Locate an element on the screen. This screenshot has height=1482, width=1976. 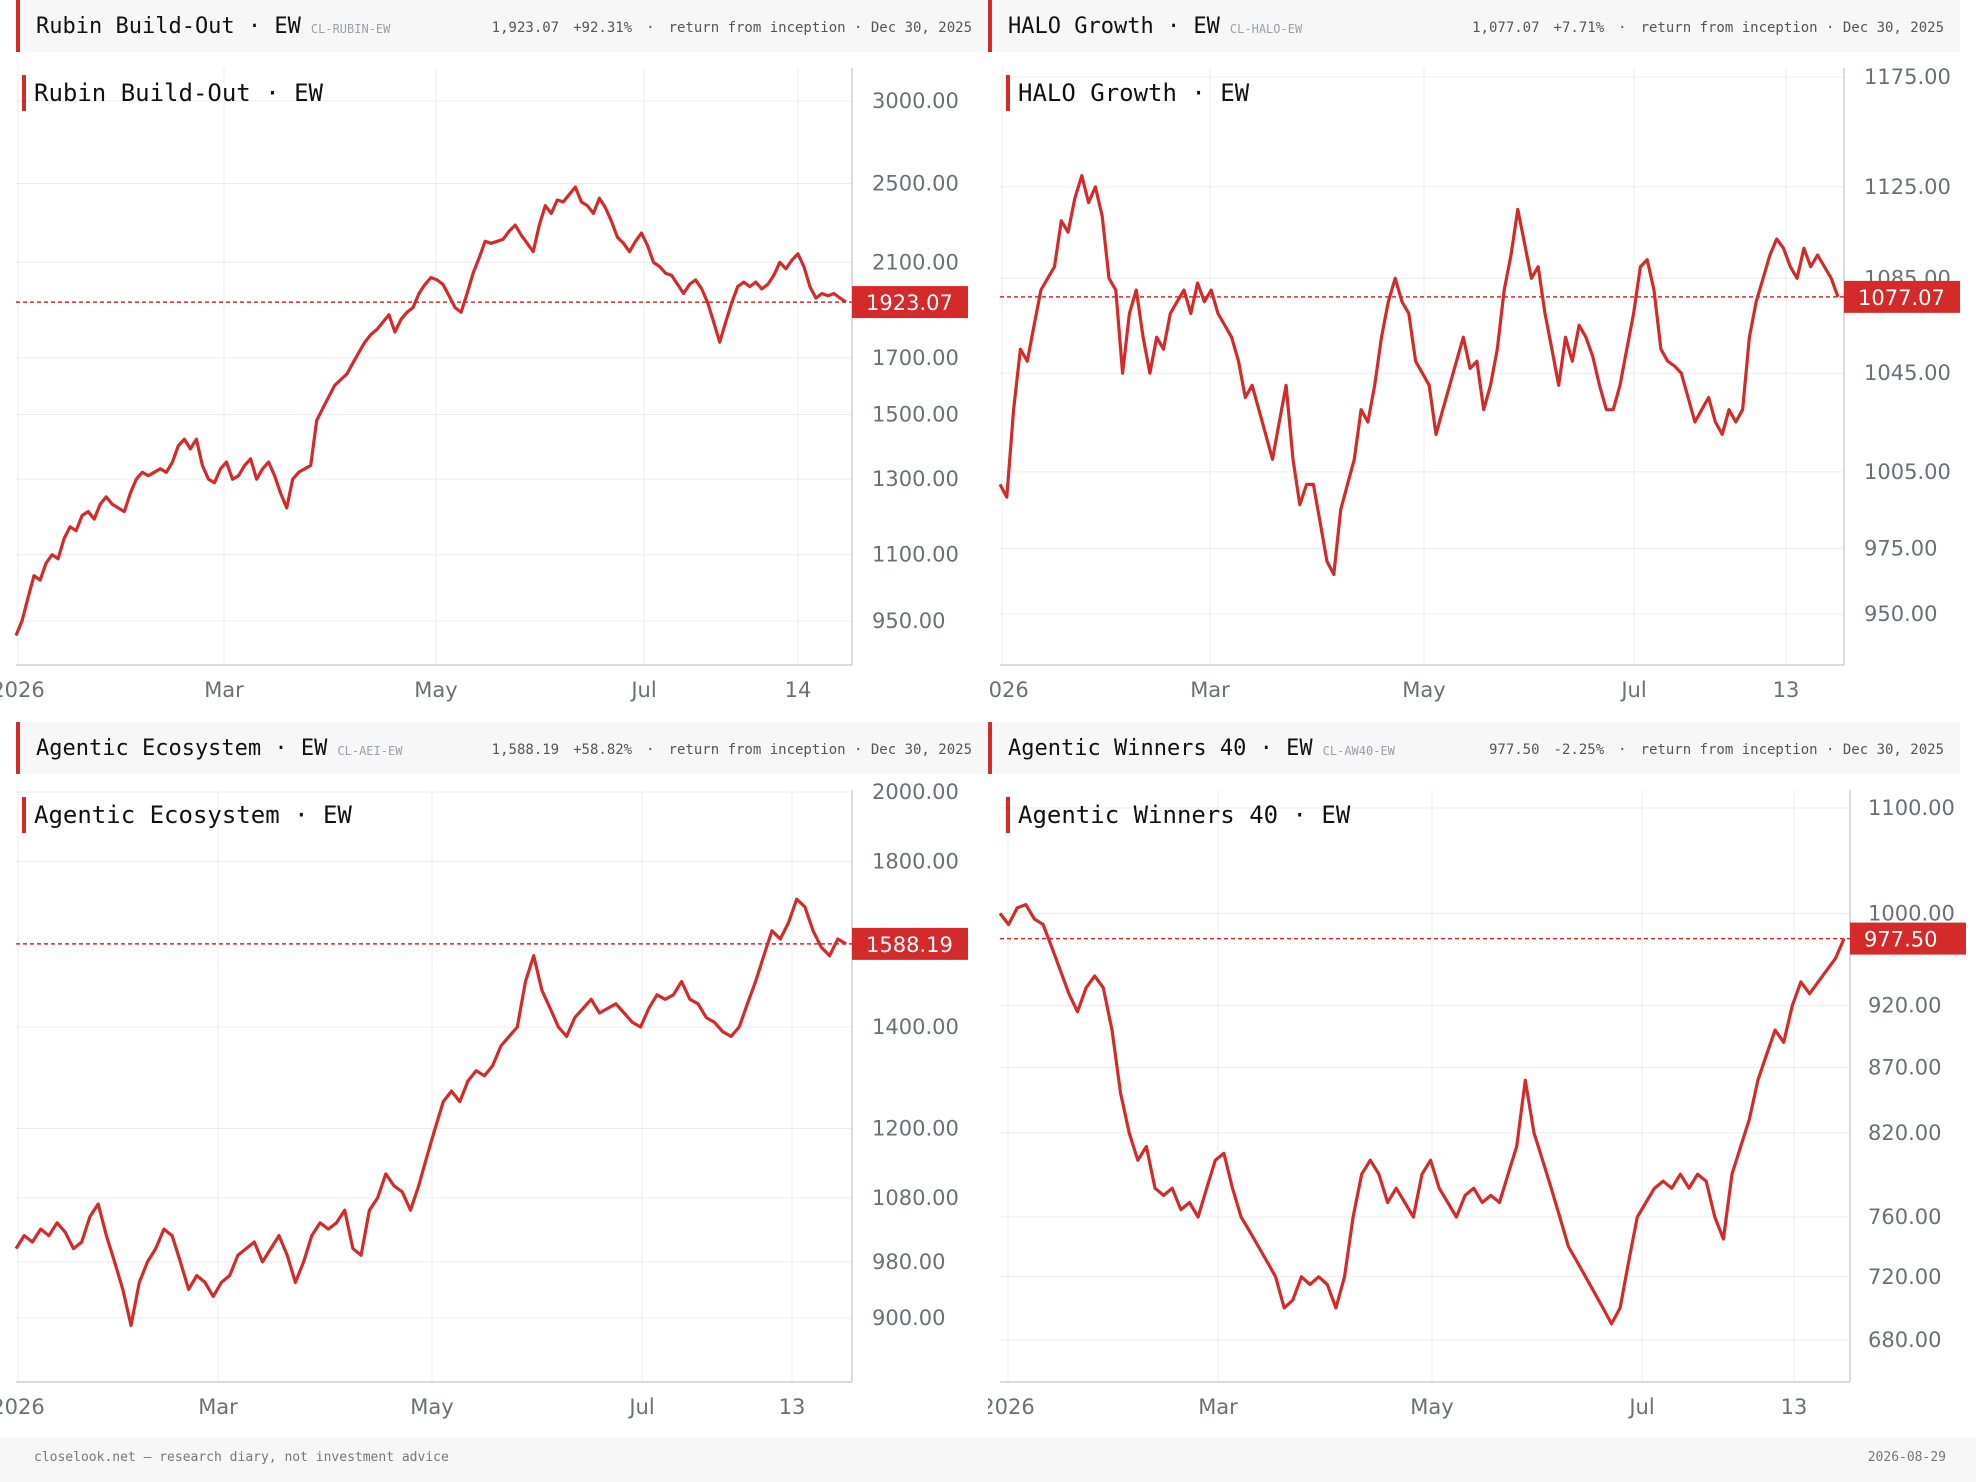
last-value-label: 1923.07 is located at coordinates (909, 303).